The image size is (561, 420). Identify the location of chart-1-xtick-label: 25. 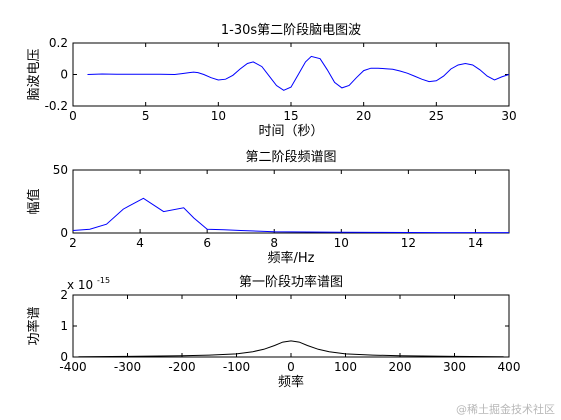
(436, 116).